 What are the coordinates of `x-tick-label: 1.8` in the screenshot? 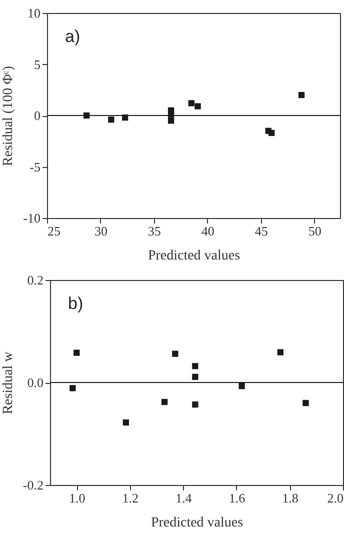 It's located at (290, 498).